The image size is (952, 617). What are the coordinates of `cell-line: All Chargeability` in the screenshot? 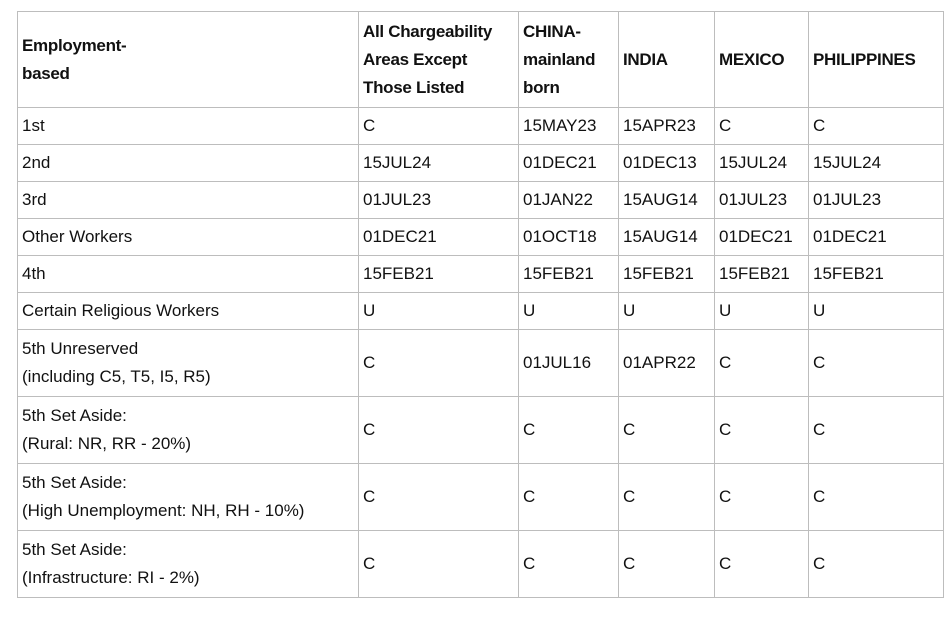 It's located at (428, 31).